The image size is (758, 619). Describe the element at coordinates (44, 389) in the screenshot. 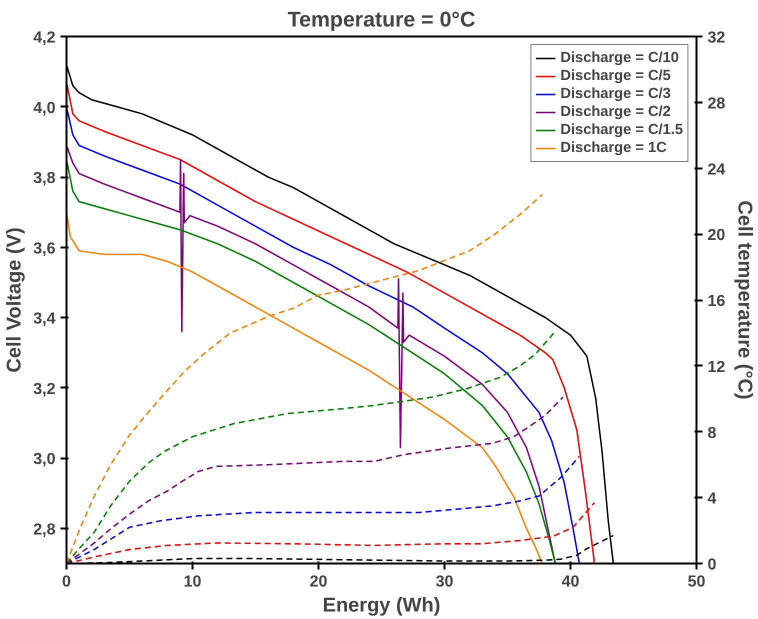

I see `y-tick-label: 3,2` at that location.